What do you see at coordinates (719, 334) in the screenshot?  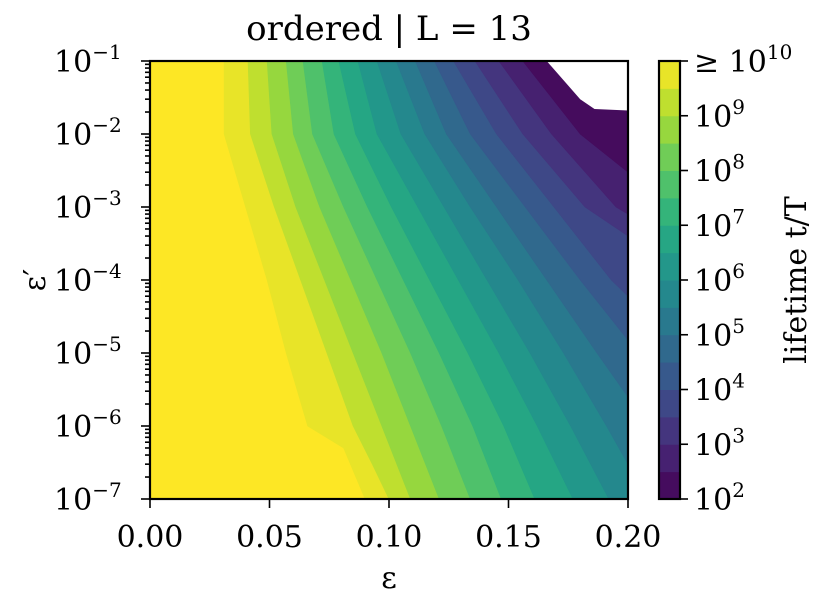 I see `colorbar-tick-label: 10⁵` at bounding box center [719, 334].